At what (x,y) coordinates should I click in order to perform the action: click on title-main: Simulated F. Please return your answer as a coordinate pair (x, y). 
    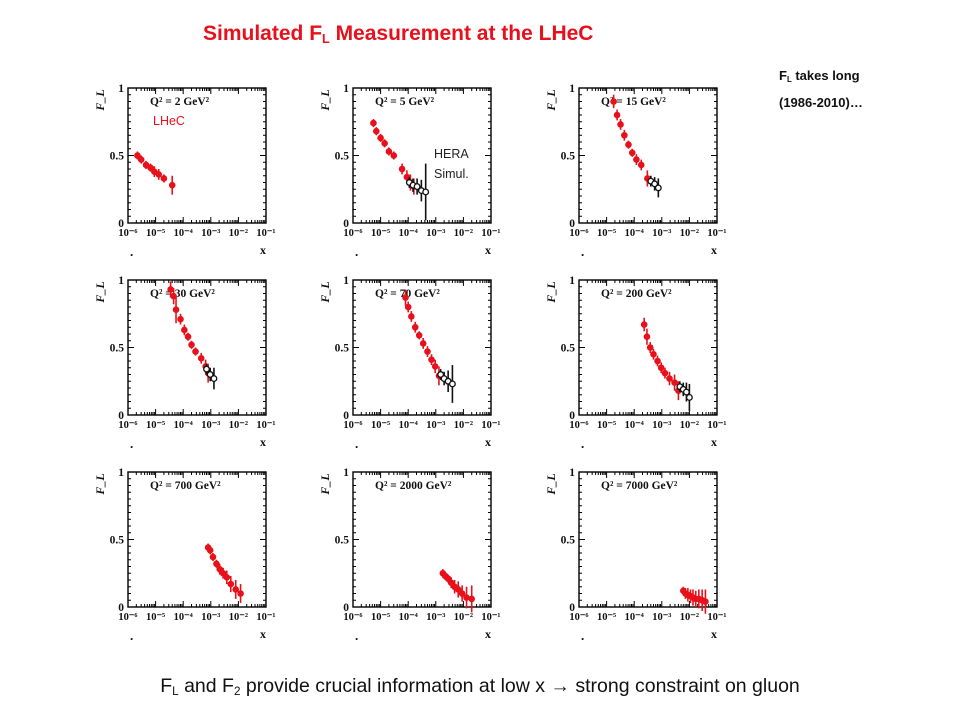
    Looking at the image, I should click on (263, 33).